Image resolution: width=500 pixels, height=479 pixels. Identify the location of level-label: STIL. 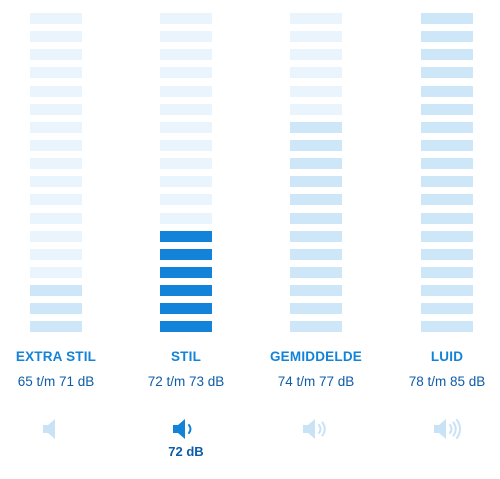
(186, 356).